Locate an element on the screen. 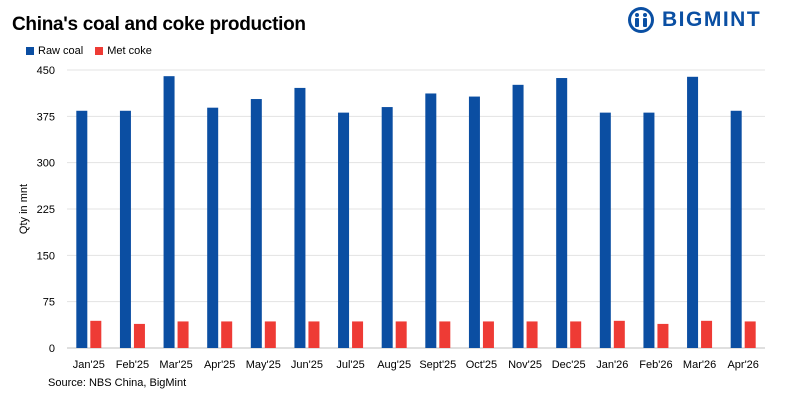 The width and height of the screenshot is (800, 400). x-tick-label: Jul'25 is located at coordinates (350, 365).